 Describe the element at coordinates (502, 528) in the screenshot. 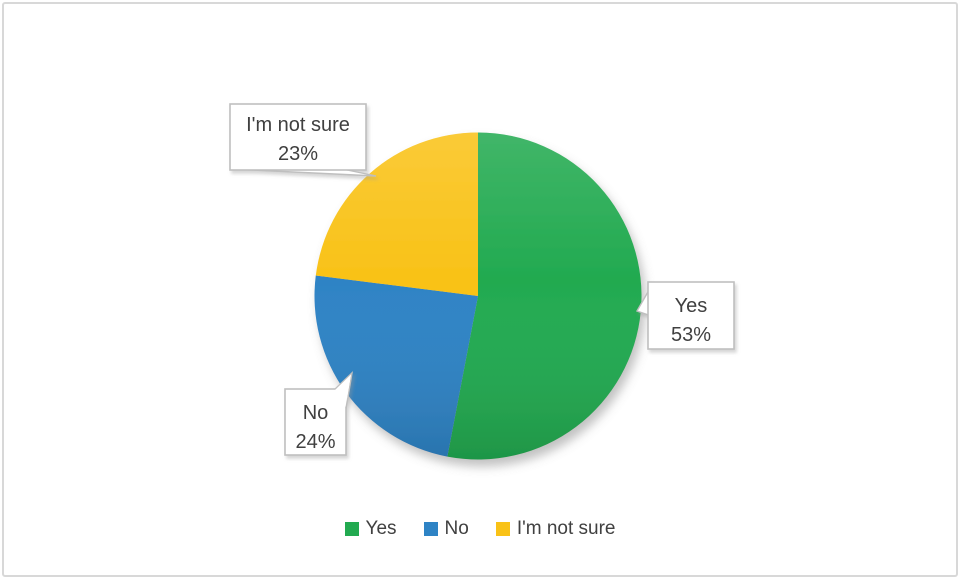

I see `legend-swatch-not-sure-icon` at that location.